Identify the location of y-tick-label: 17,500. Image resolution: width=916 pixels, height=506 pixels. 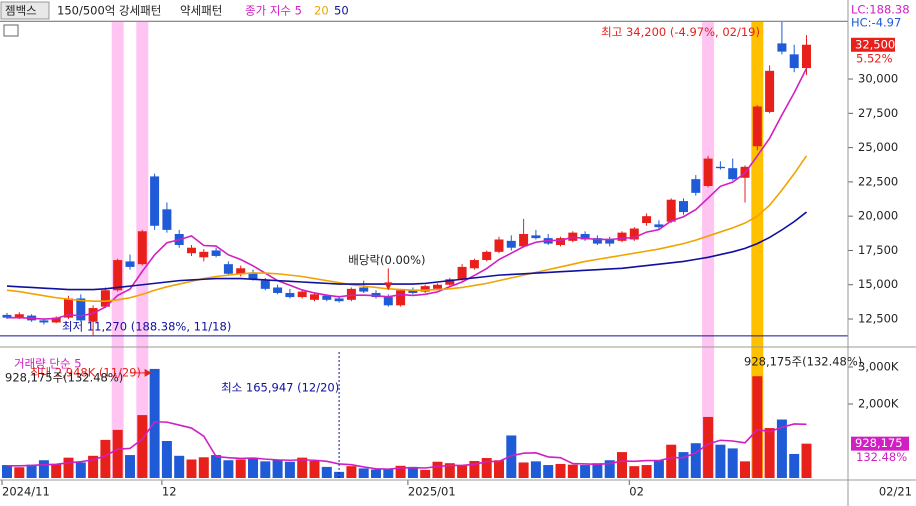
(878, 250).